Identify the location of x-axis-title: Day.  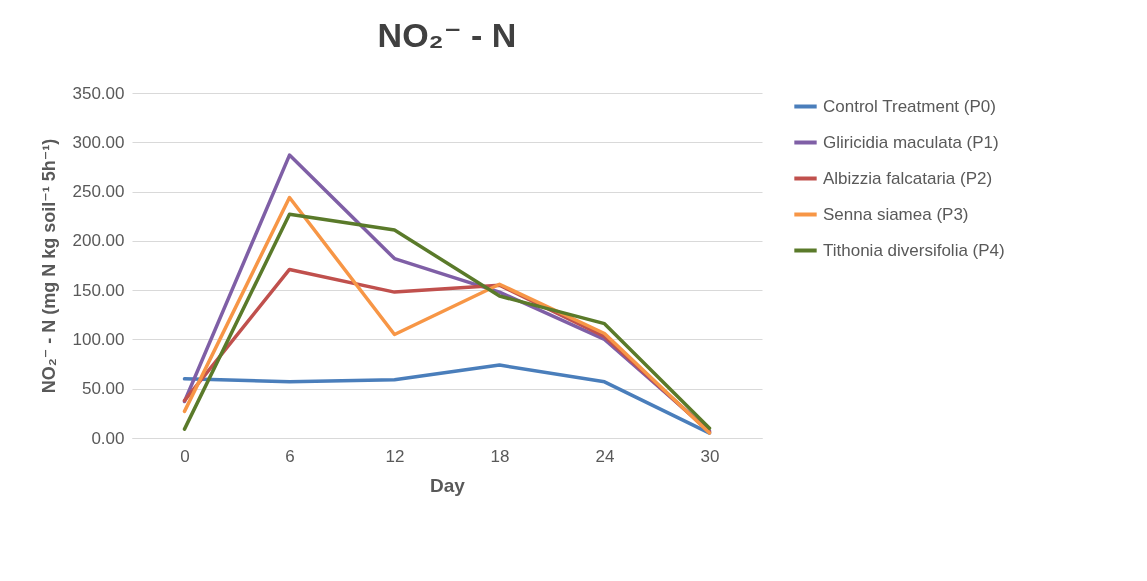
(448, 485).